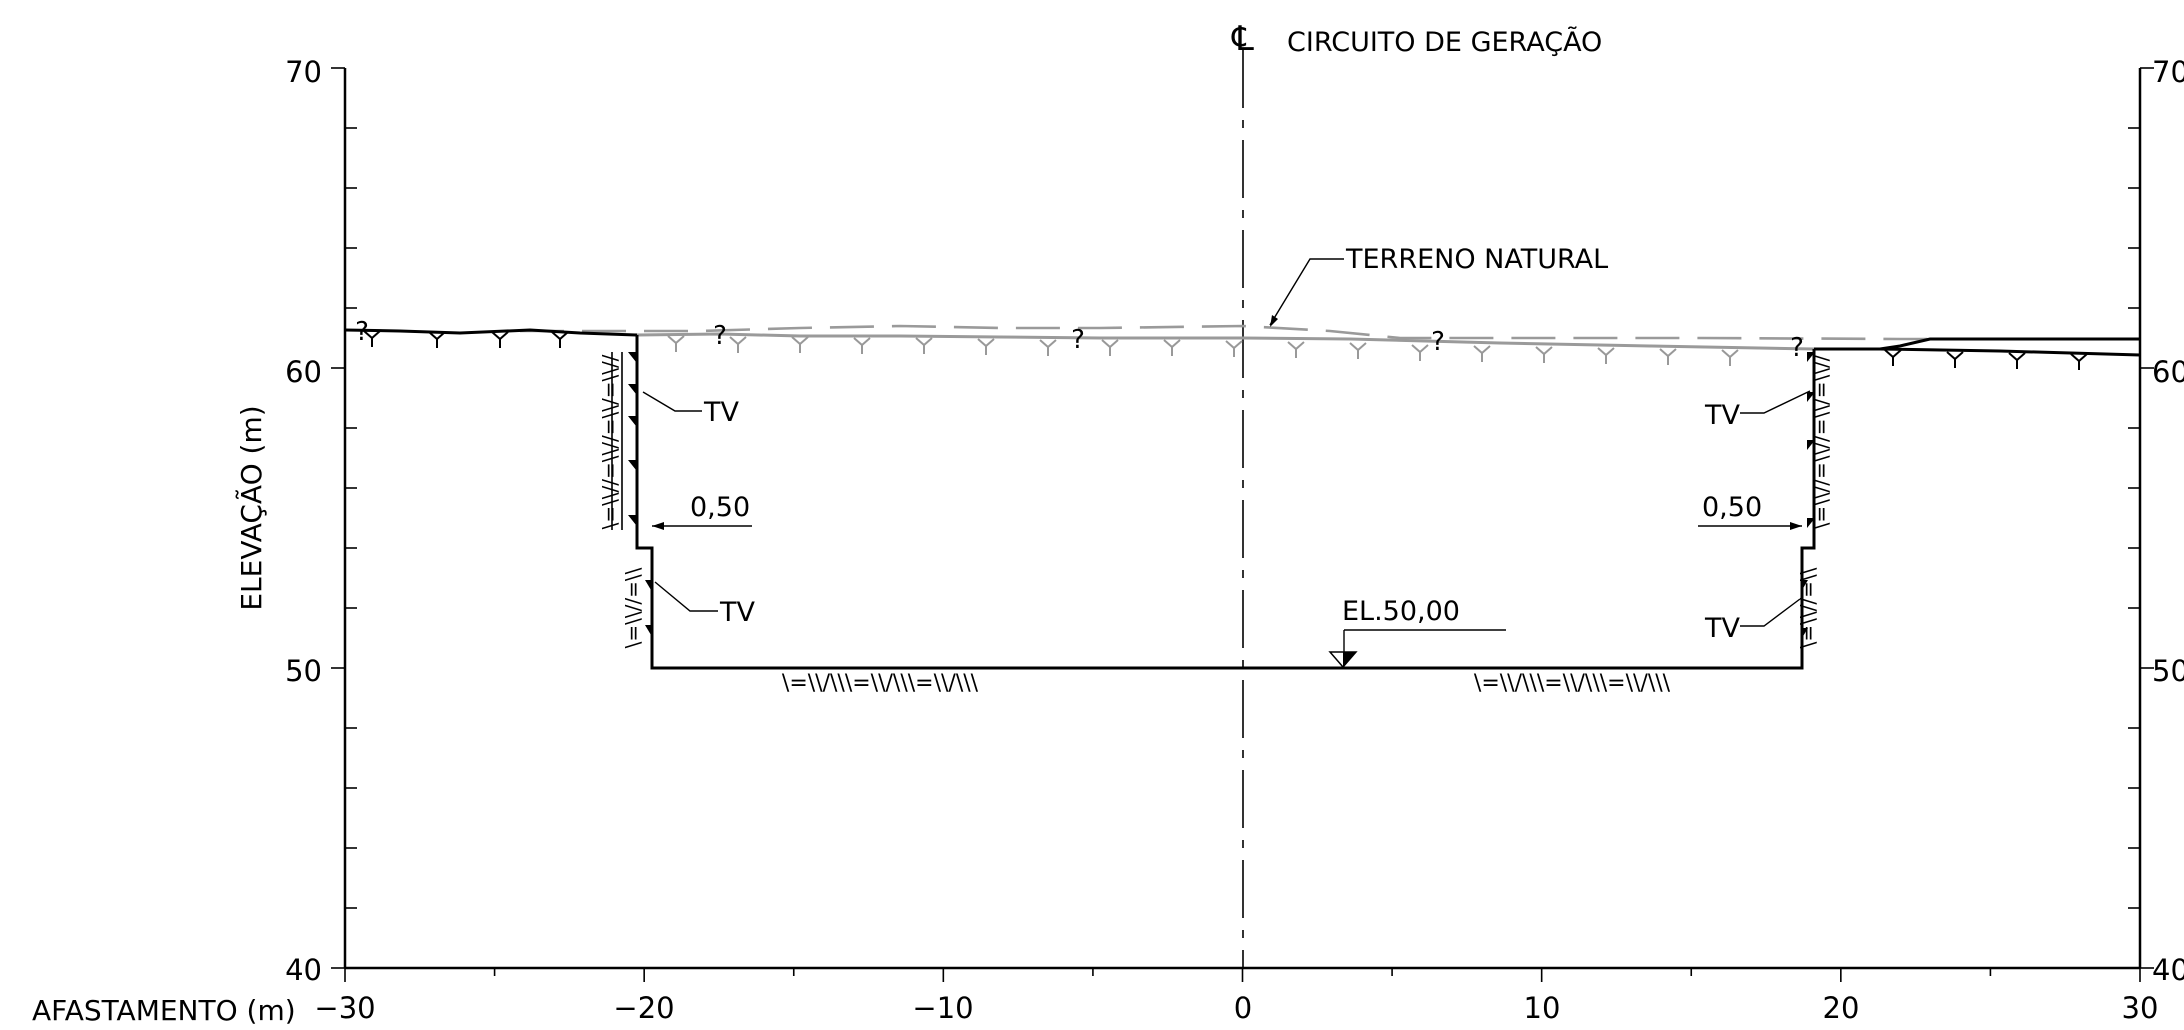 The height and width of the screenshot is (1030, 2184). I want to click on question-marks: ? ? ? ? ?, so click(1079, 340).